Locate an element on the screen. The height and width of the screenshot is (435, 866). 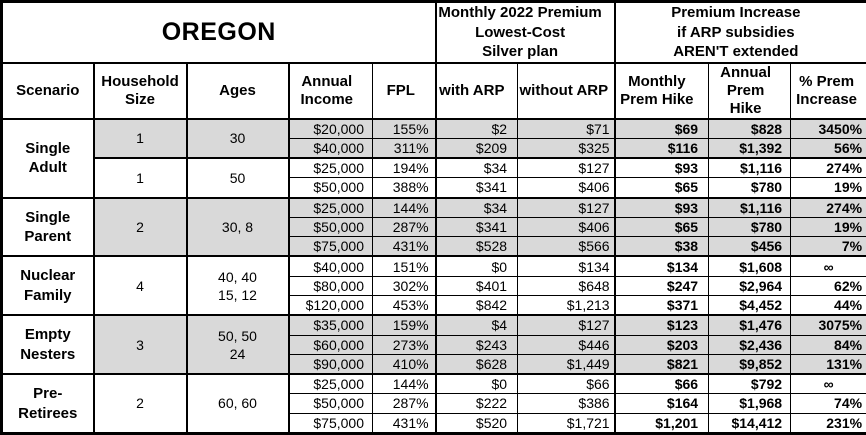
annual-hike-cell: $792 is located at coordinates (750, 384).